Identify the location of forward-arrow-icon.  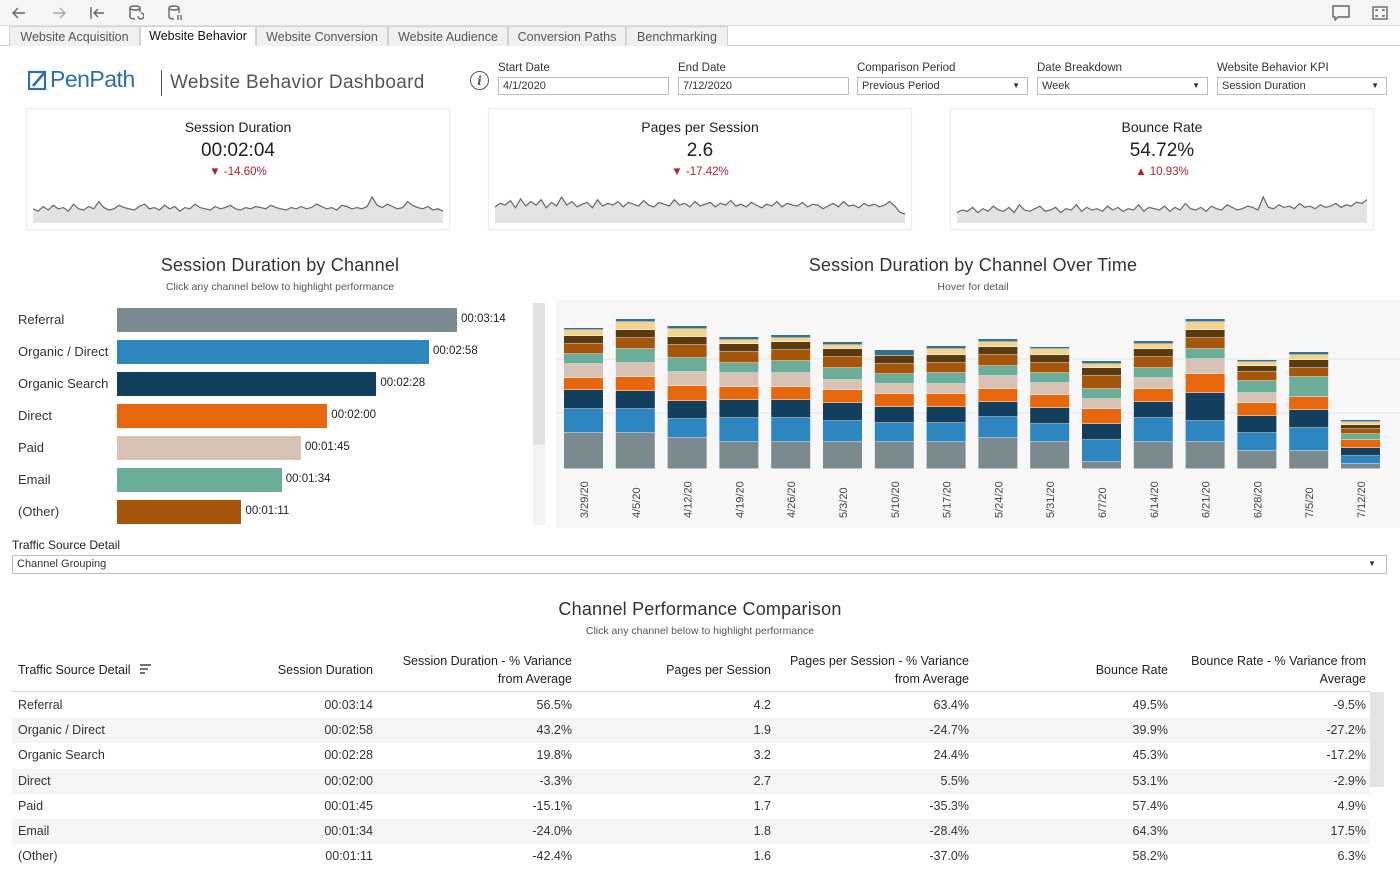
(59, 13).